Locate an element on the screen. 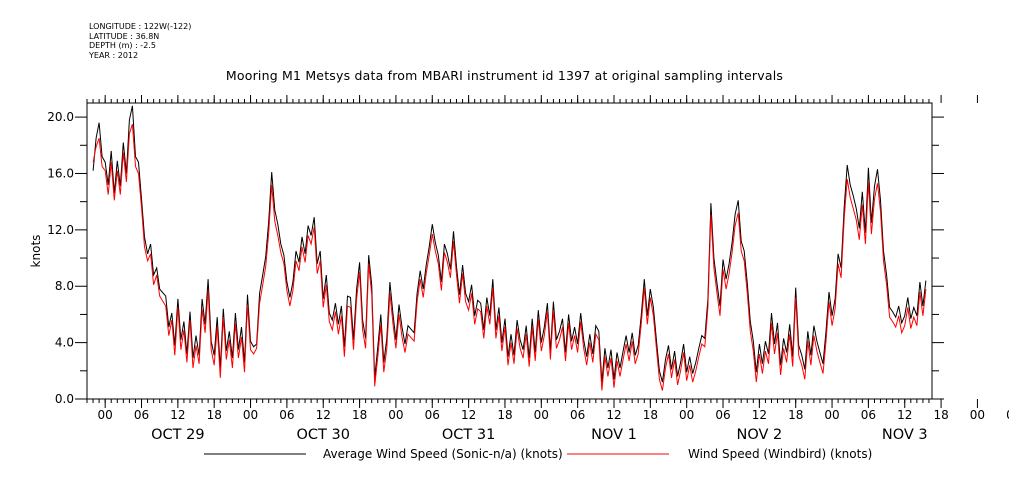 Image resolution: width=1009 pixels, height=504 pixels. x-day-label: NOV 1 is located at coordinates (614, 435).